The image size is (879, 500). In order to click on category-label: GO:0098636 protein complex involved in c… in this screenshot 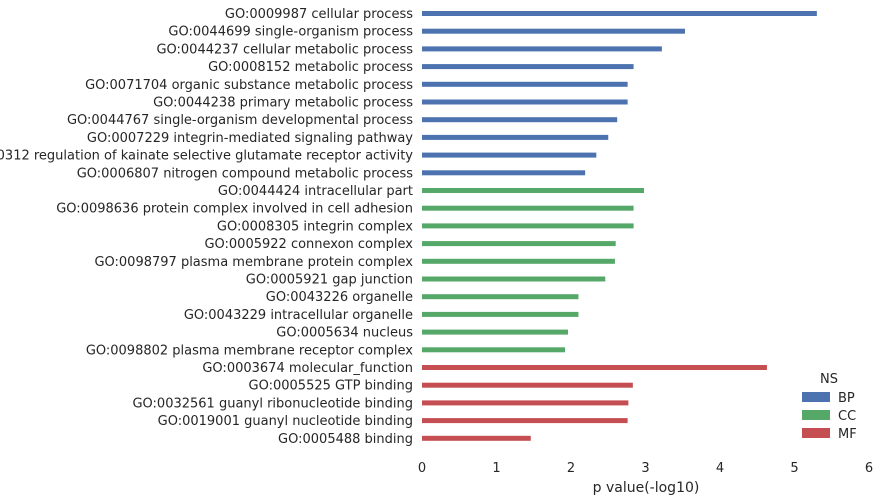, I will do `click(234, 209)`.